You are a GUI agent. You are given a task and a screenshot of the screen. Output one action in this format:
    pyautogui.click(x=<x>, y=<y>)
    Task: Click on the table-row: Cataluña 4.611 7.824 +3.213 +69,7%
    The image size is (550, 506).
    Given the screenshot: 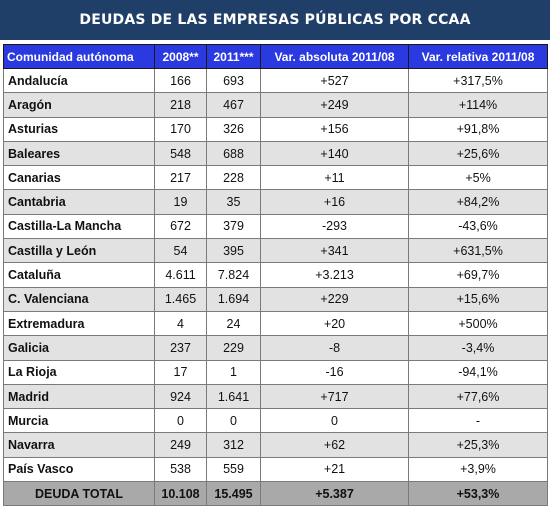 What is the action you would take?
    pyautogui.click(x=275, y=275)
    